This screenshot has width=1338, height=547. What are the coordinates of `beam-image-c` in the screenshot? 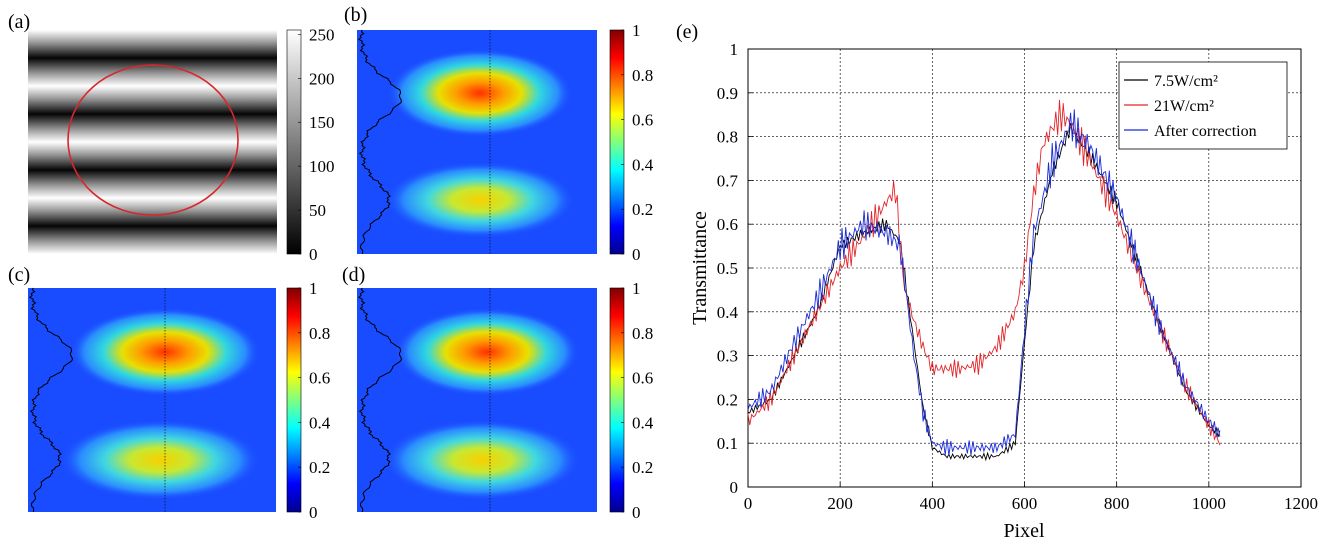 It's located at (152, 400).